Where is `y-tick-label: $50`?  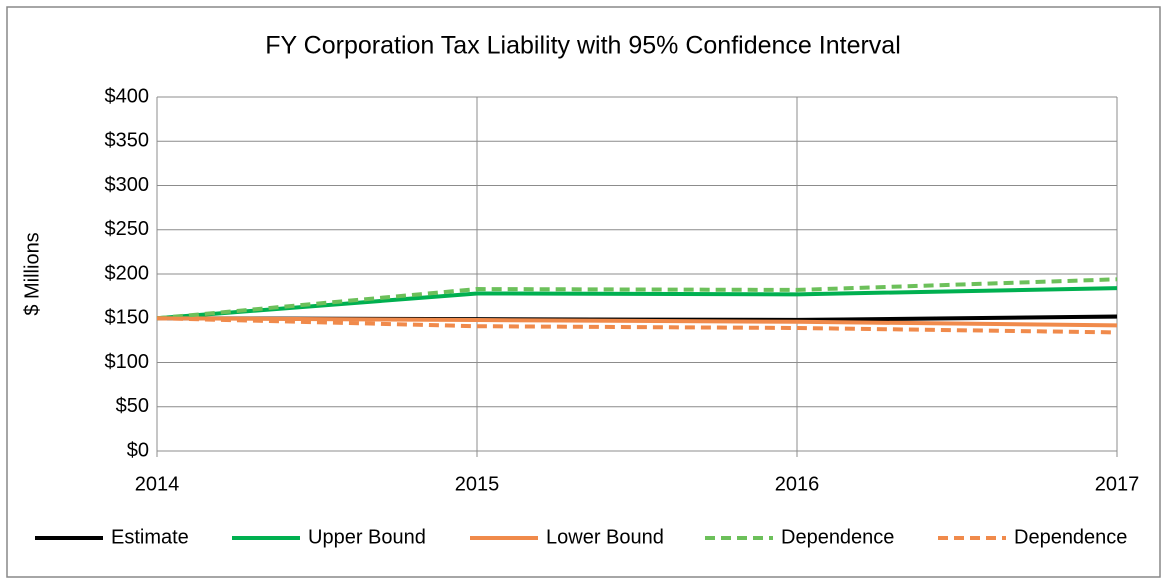
y-tick-label: $50 is located at coordinates (132, 406).